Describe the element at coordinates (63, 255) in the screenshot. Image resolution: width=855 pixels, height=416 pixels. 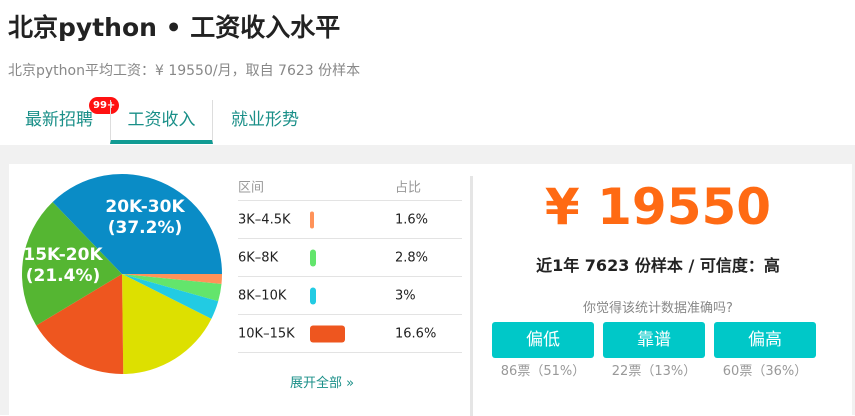
I see `pie-label: 15K-20K` at that location.